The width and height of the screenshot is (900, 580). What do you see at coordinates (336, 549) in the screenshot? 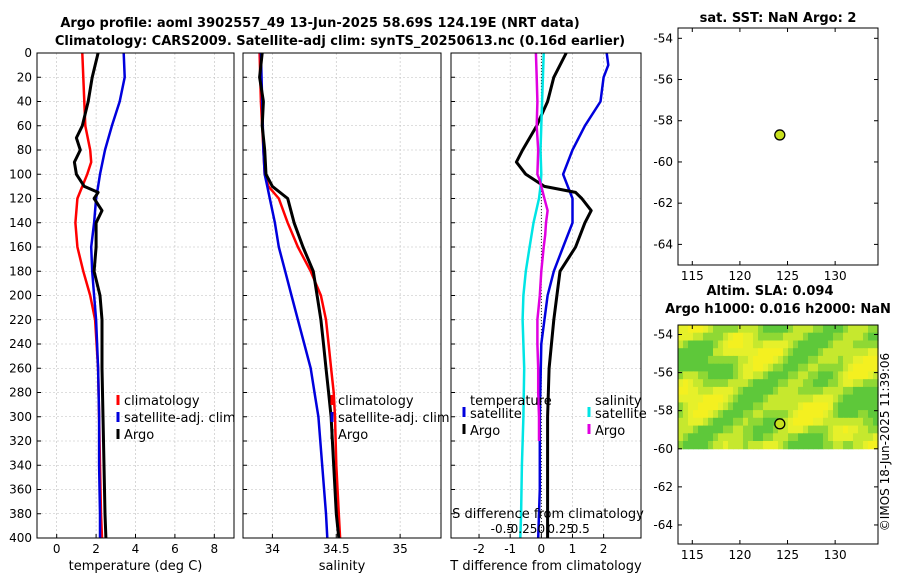
I see `x-tick-label: 34.5` at bounding box center [336, 549].